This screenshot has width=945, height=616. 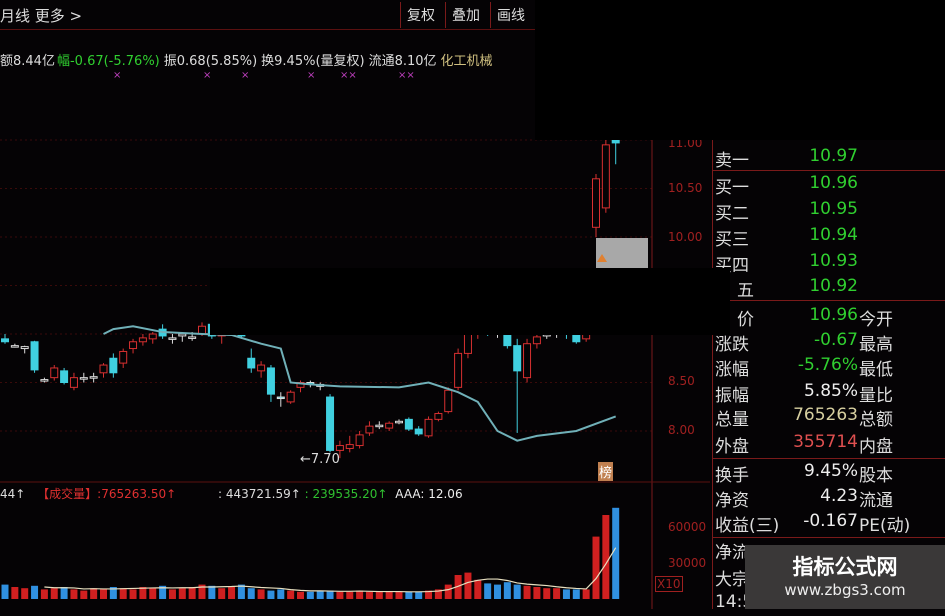 I want to click on quote-row: 价 10.96 今开, so click(x=829, y=317).